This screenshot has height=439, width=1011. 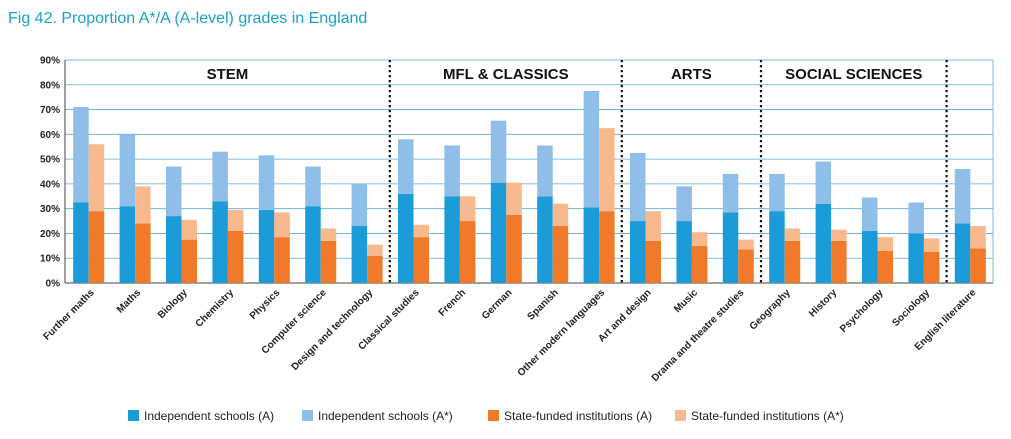 I want to click on y-tick-label: 10%, so click(x=50, y=259).